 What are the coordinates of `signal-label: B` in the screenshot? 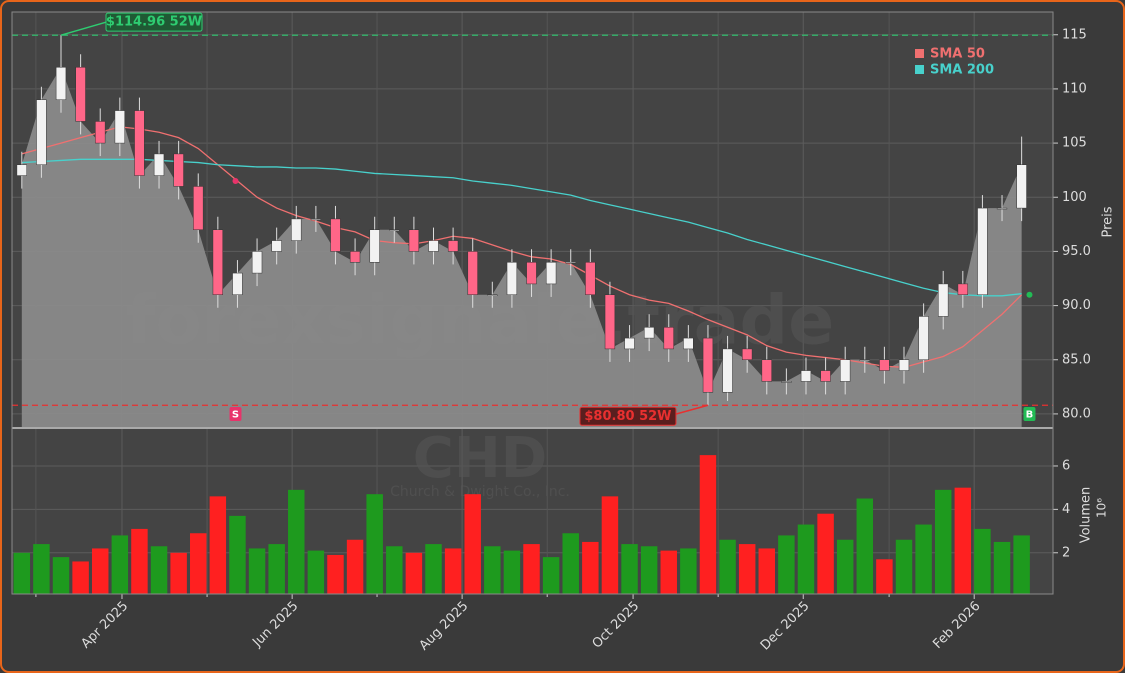 It's located at (1030, 415).